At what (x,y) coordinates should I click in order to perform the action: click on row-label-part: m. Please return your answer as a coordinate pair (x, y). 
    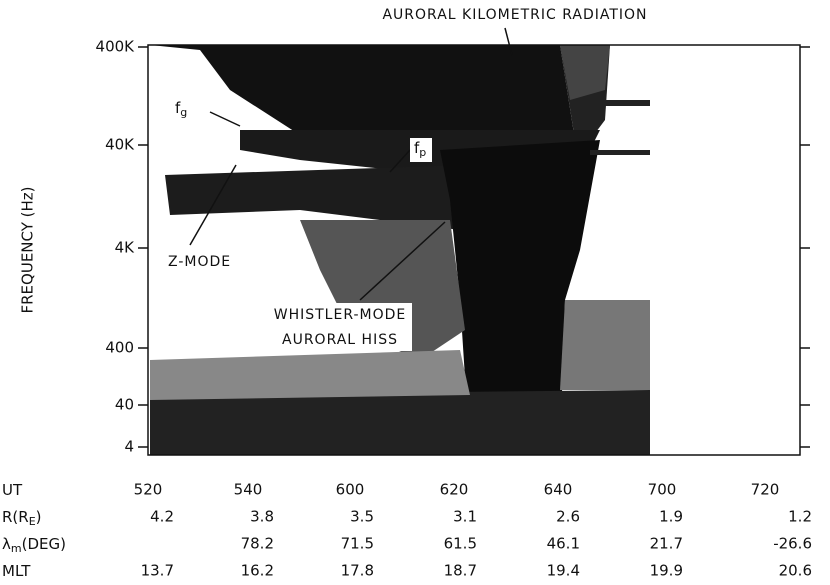
    Looking at the image, I should click on (16, 548).